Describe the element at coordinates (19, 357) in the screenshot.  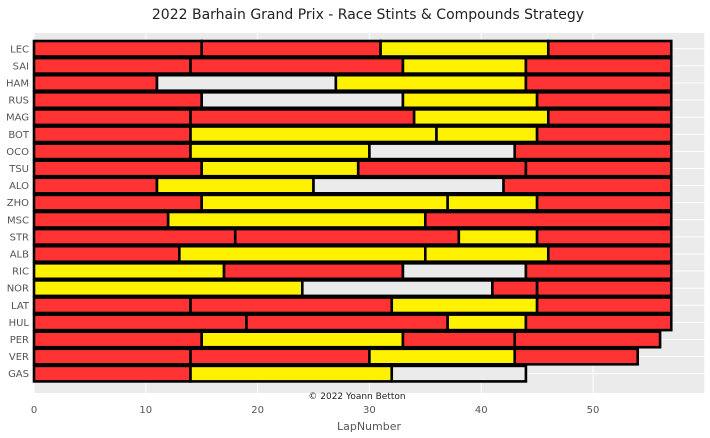
I see `y-tick-label-ver: VER` at that location.